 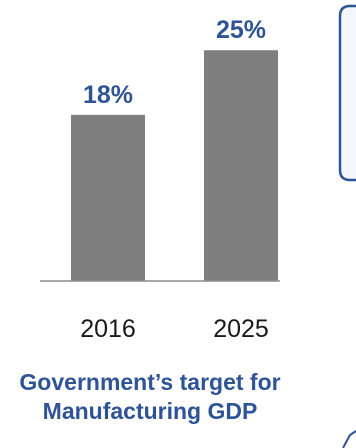 What do you see at coordinates (150, 382) in the screenshot?
I see `chart-caption-line-1: Government’s target for` at bounding box center [150, 382].